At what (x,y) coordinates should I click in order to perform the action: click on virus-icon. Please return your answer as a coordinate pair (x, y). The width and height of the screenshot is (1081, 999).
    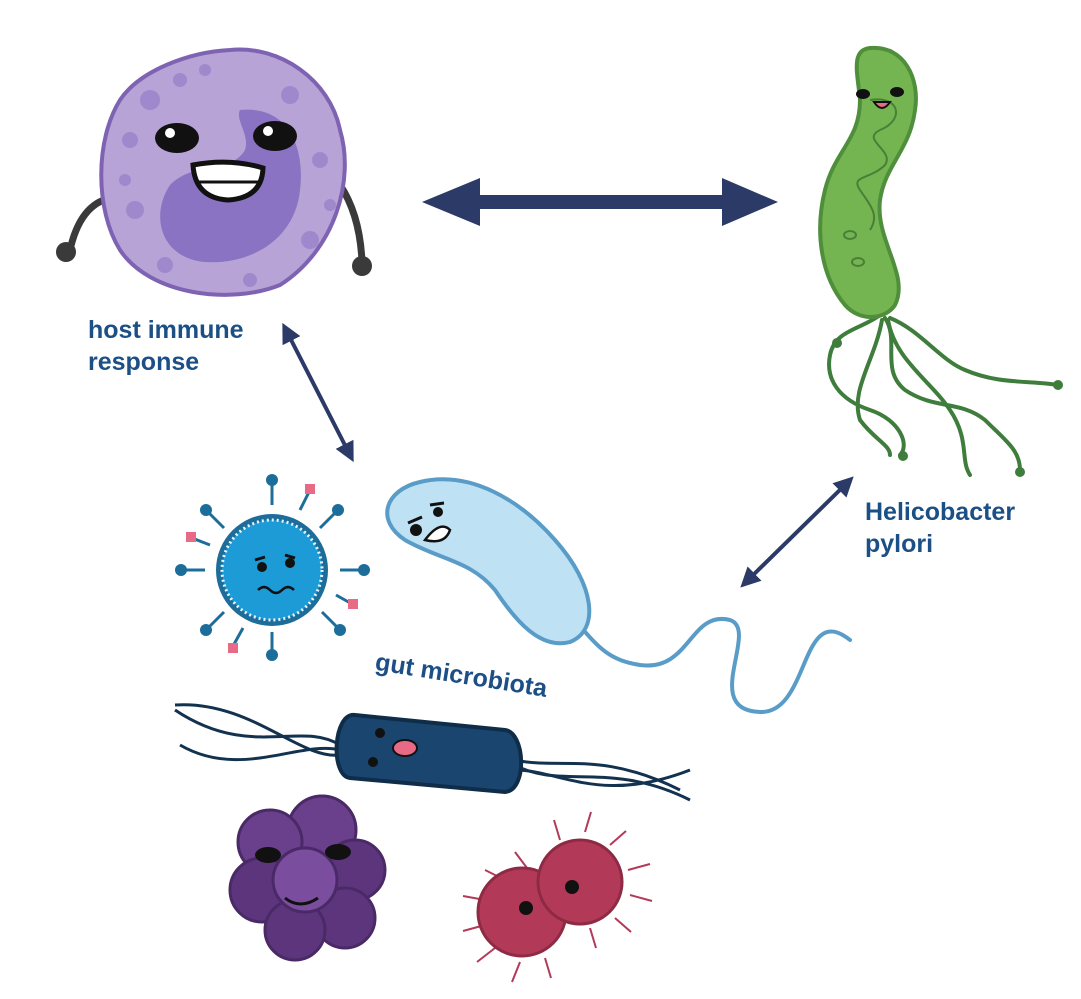
    Looking at the image, I should click on (272, 567).